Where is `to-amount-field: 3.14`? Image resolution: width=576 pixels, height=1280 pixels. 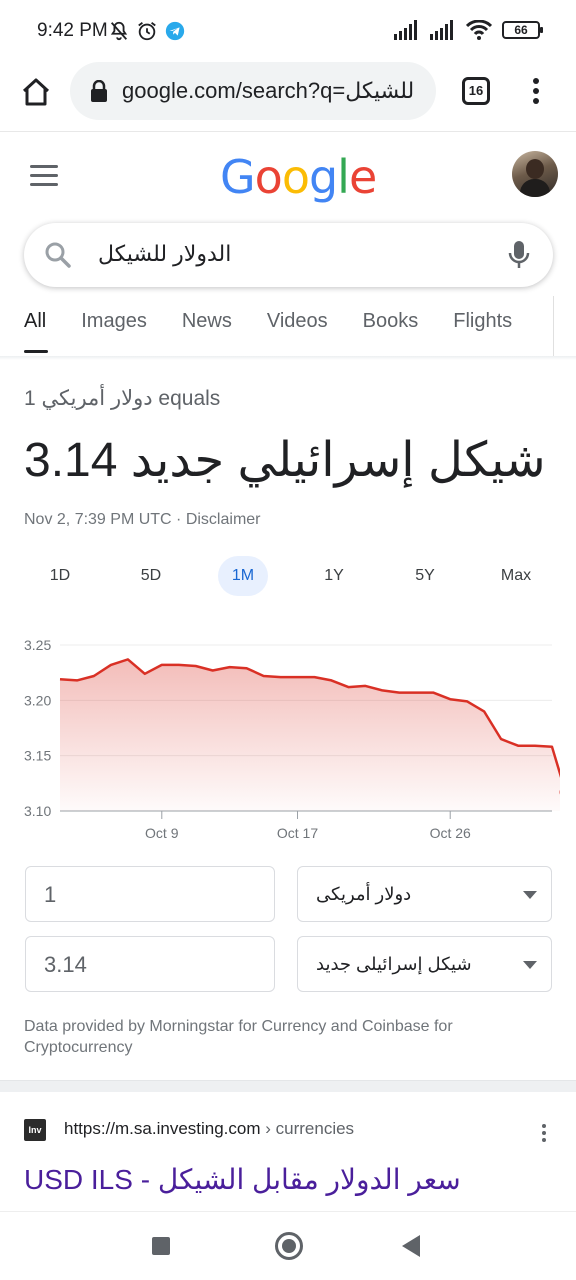 to-amount-field: 3.14 is located at coordinates (150, 964).